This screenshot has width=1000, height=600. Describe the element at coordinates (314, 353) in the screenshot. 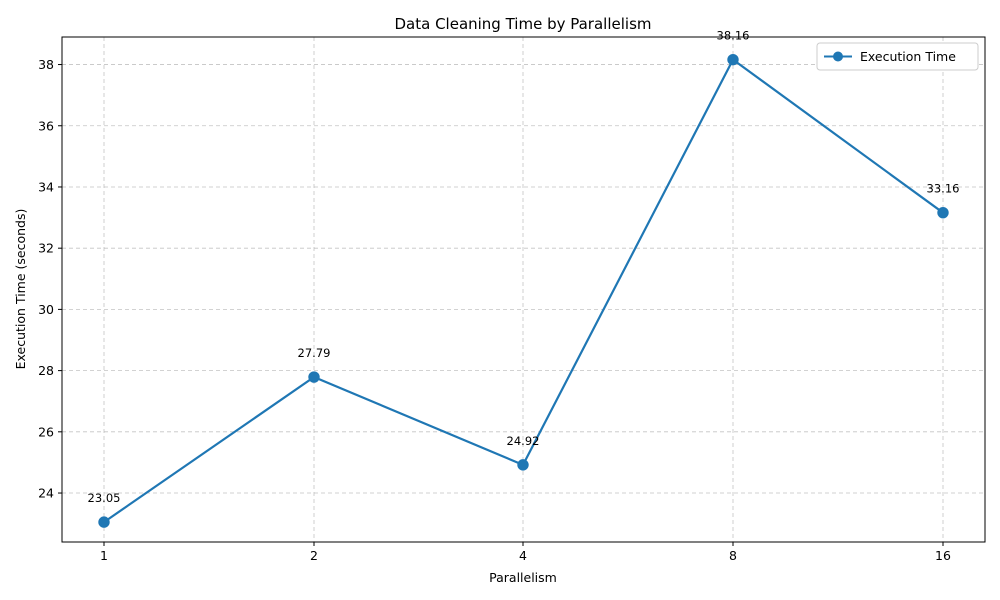

I see `data-label: 27.79` at that location.